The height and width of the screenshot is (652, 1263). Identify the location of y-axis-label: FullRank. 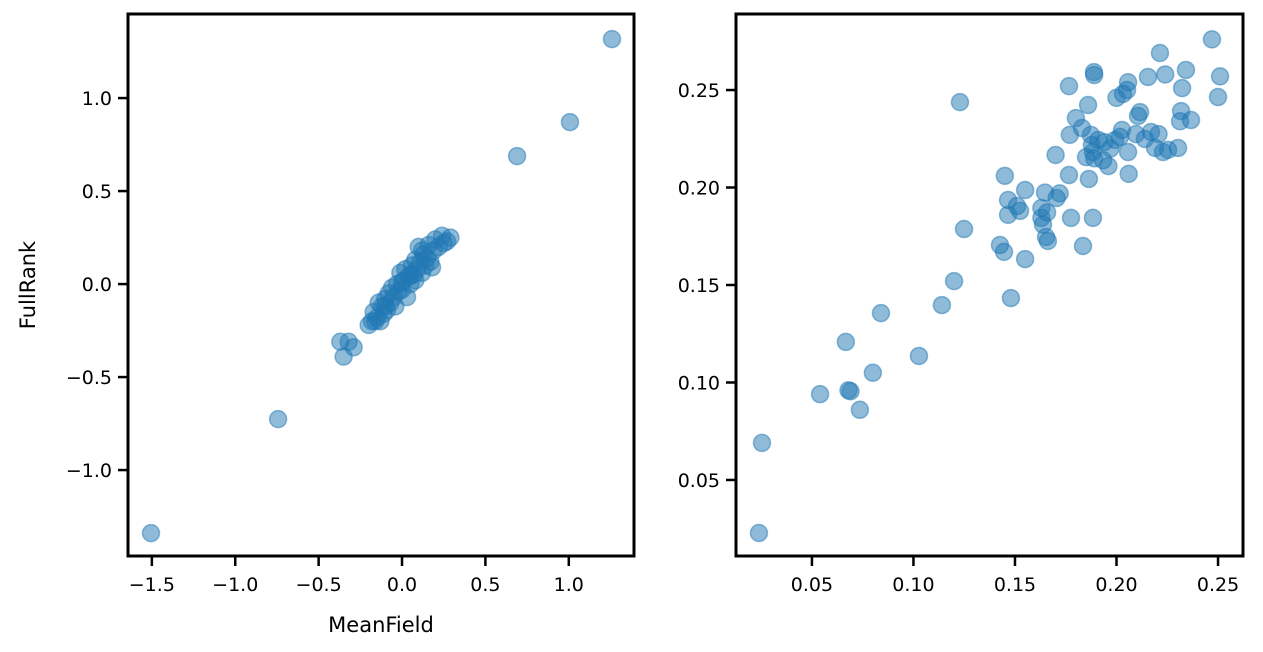
(28, 284).